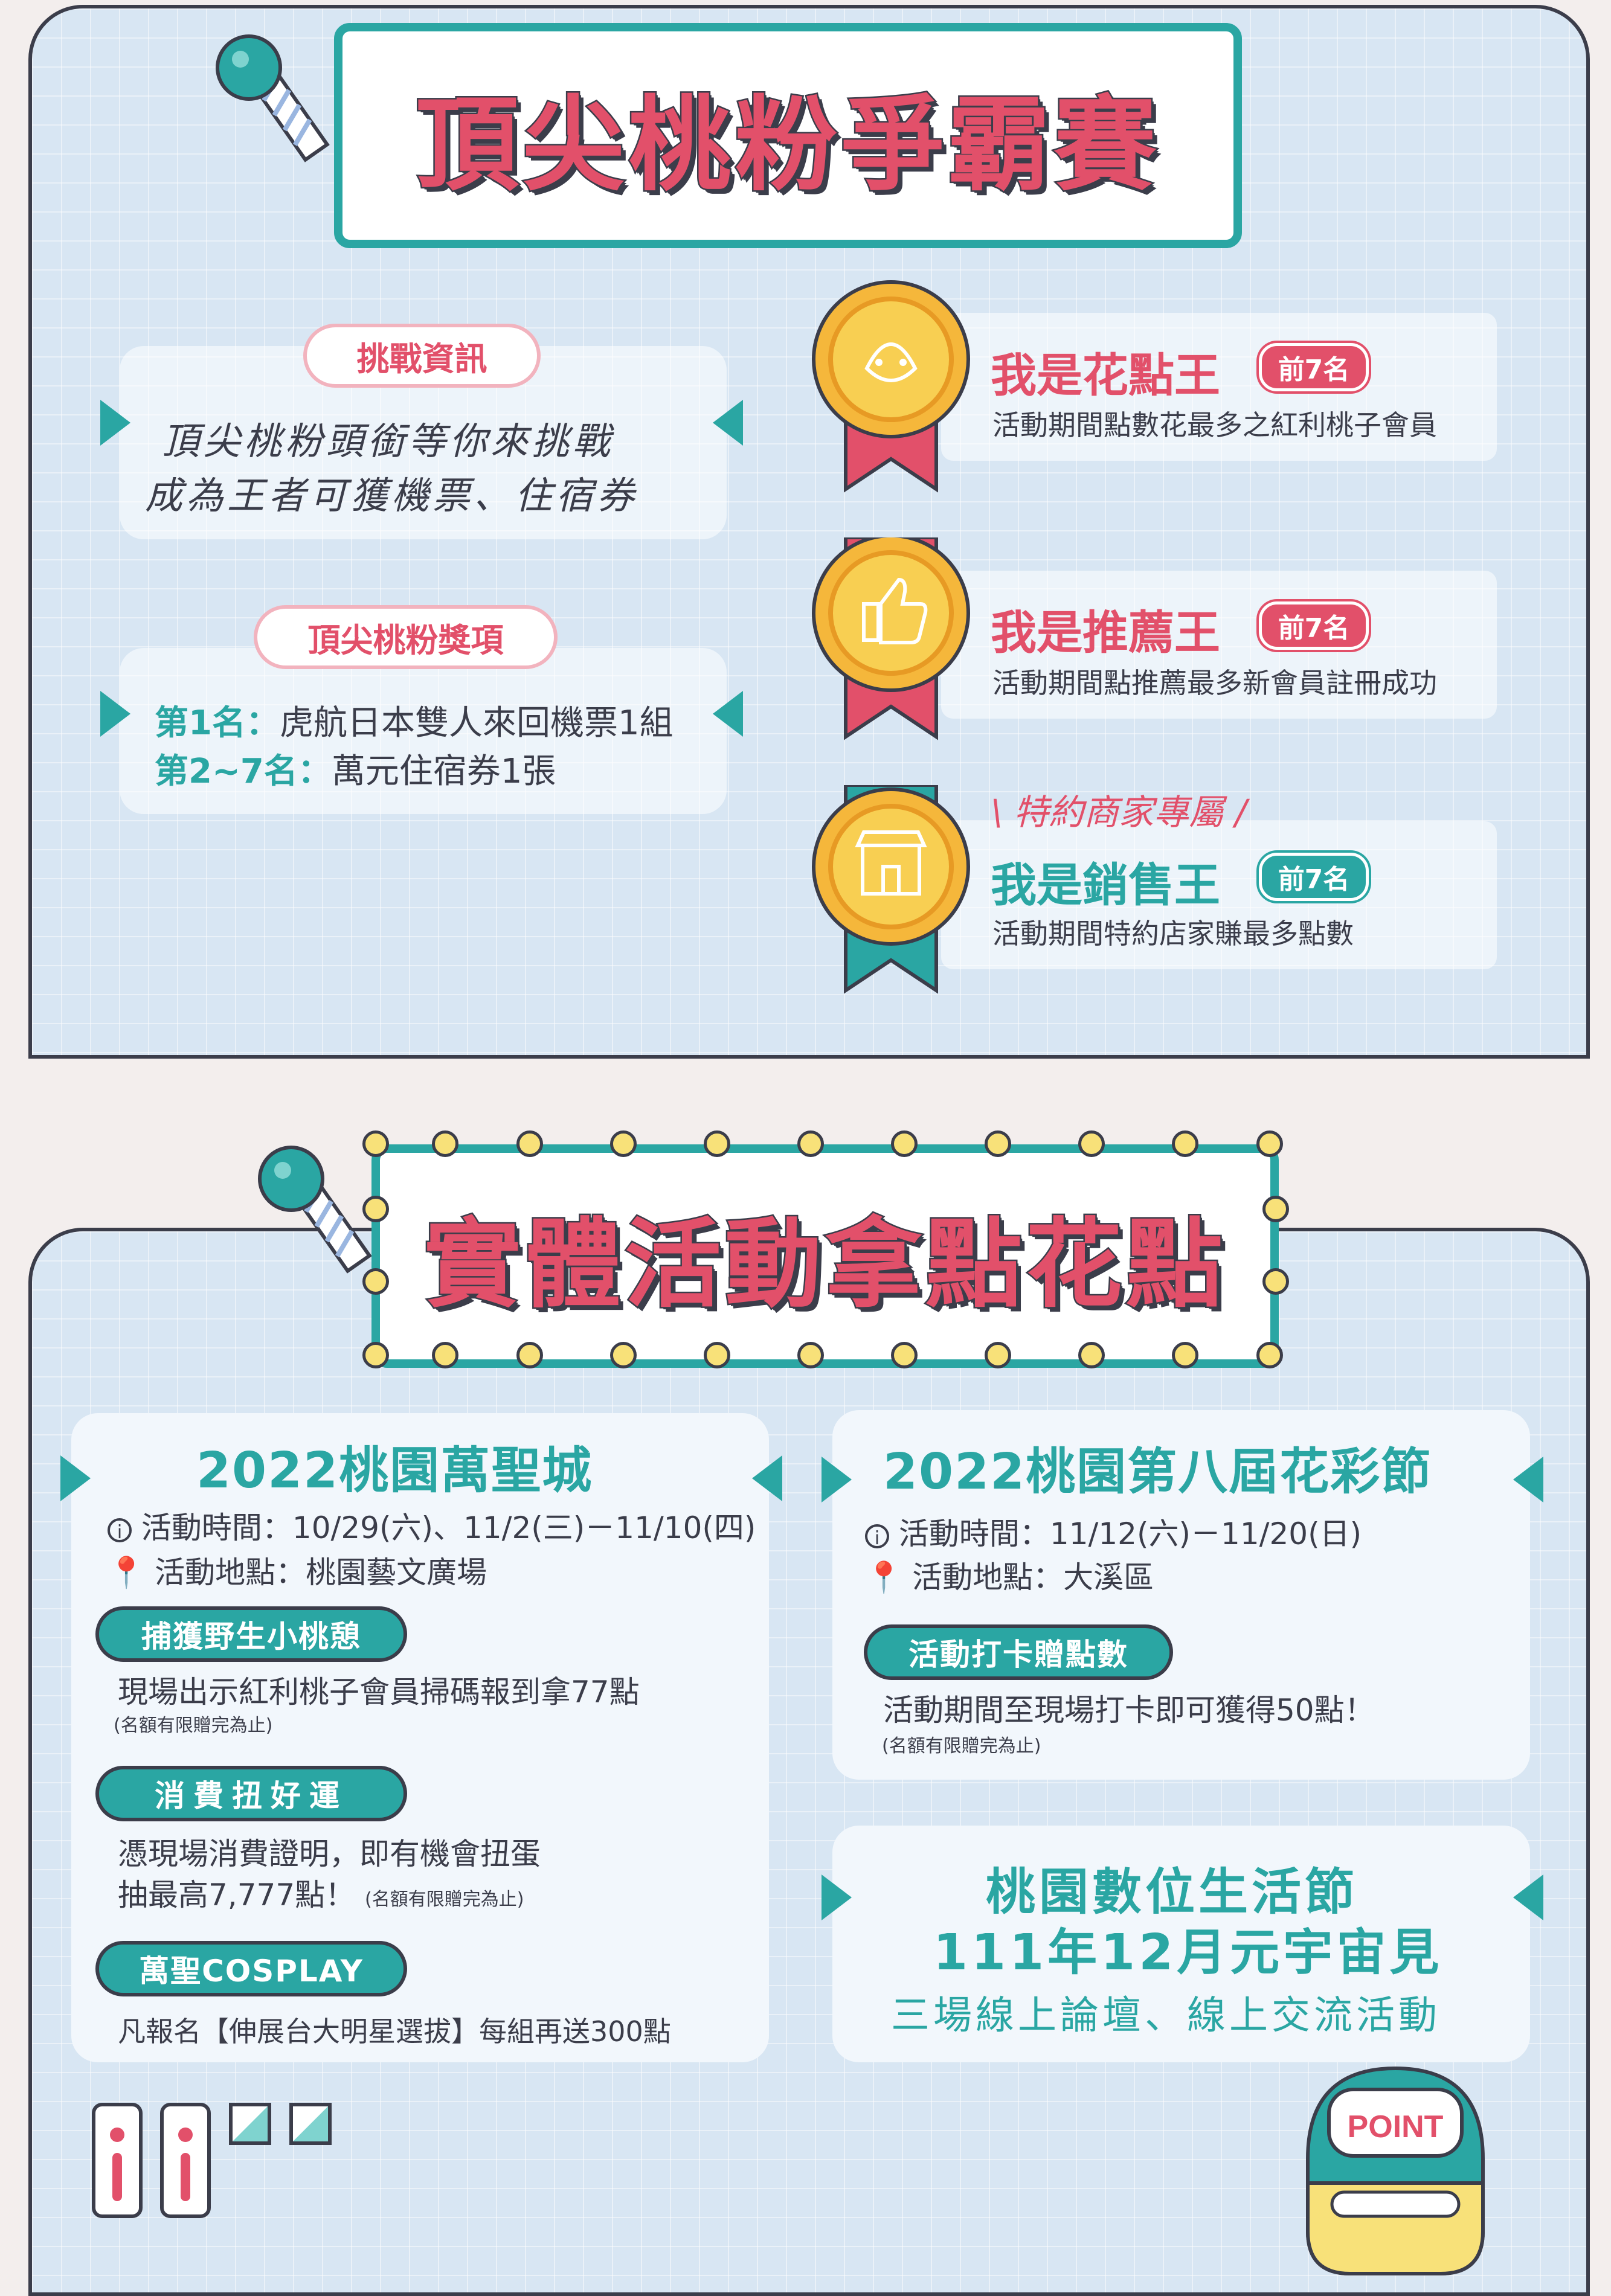  What do you see at coordinates (787, 145) in the screenshot?
I see `section1-title: 頂尖桃粉爭霸賽` at bounding box center [787, 145].